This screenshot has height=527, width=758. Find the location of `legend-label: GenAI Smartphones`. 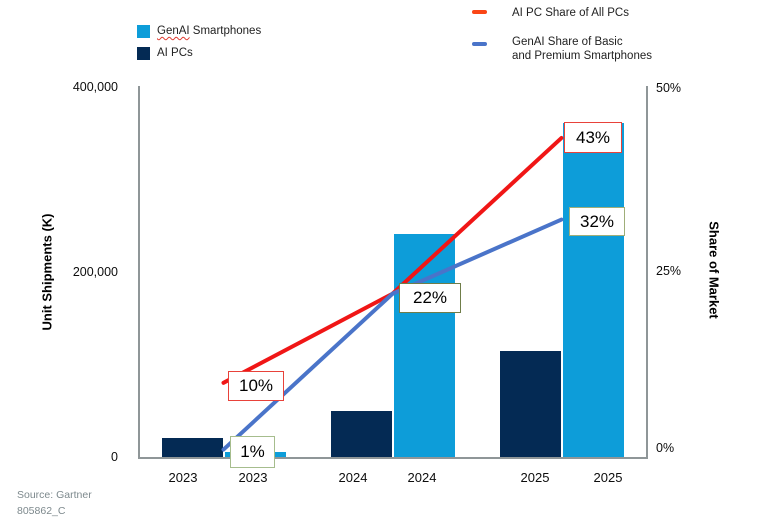

legend-label: GenAI Smartphones is located at coordinates (209, 31).